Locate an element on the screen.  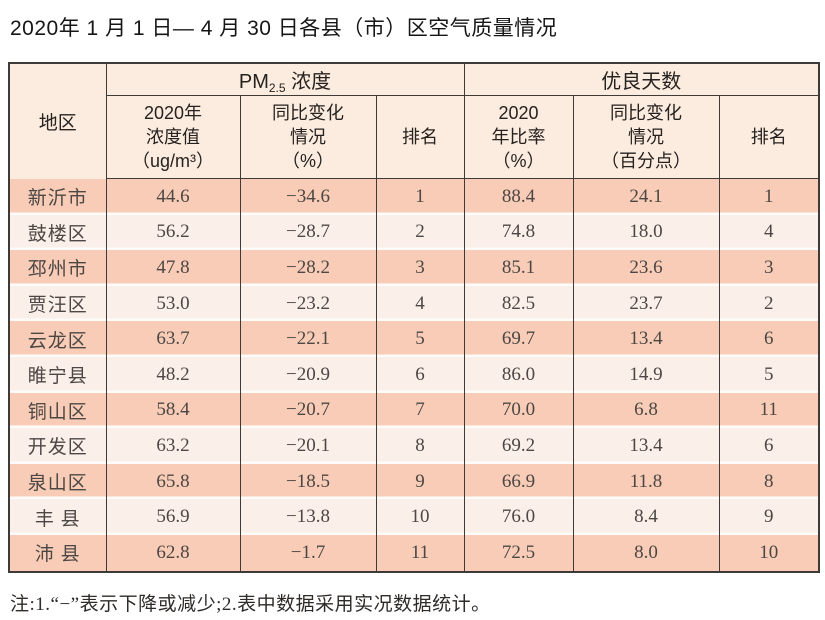
good-rate-cell: 74.8 is located at coordinates (518, 232).